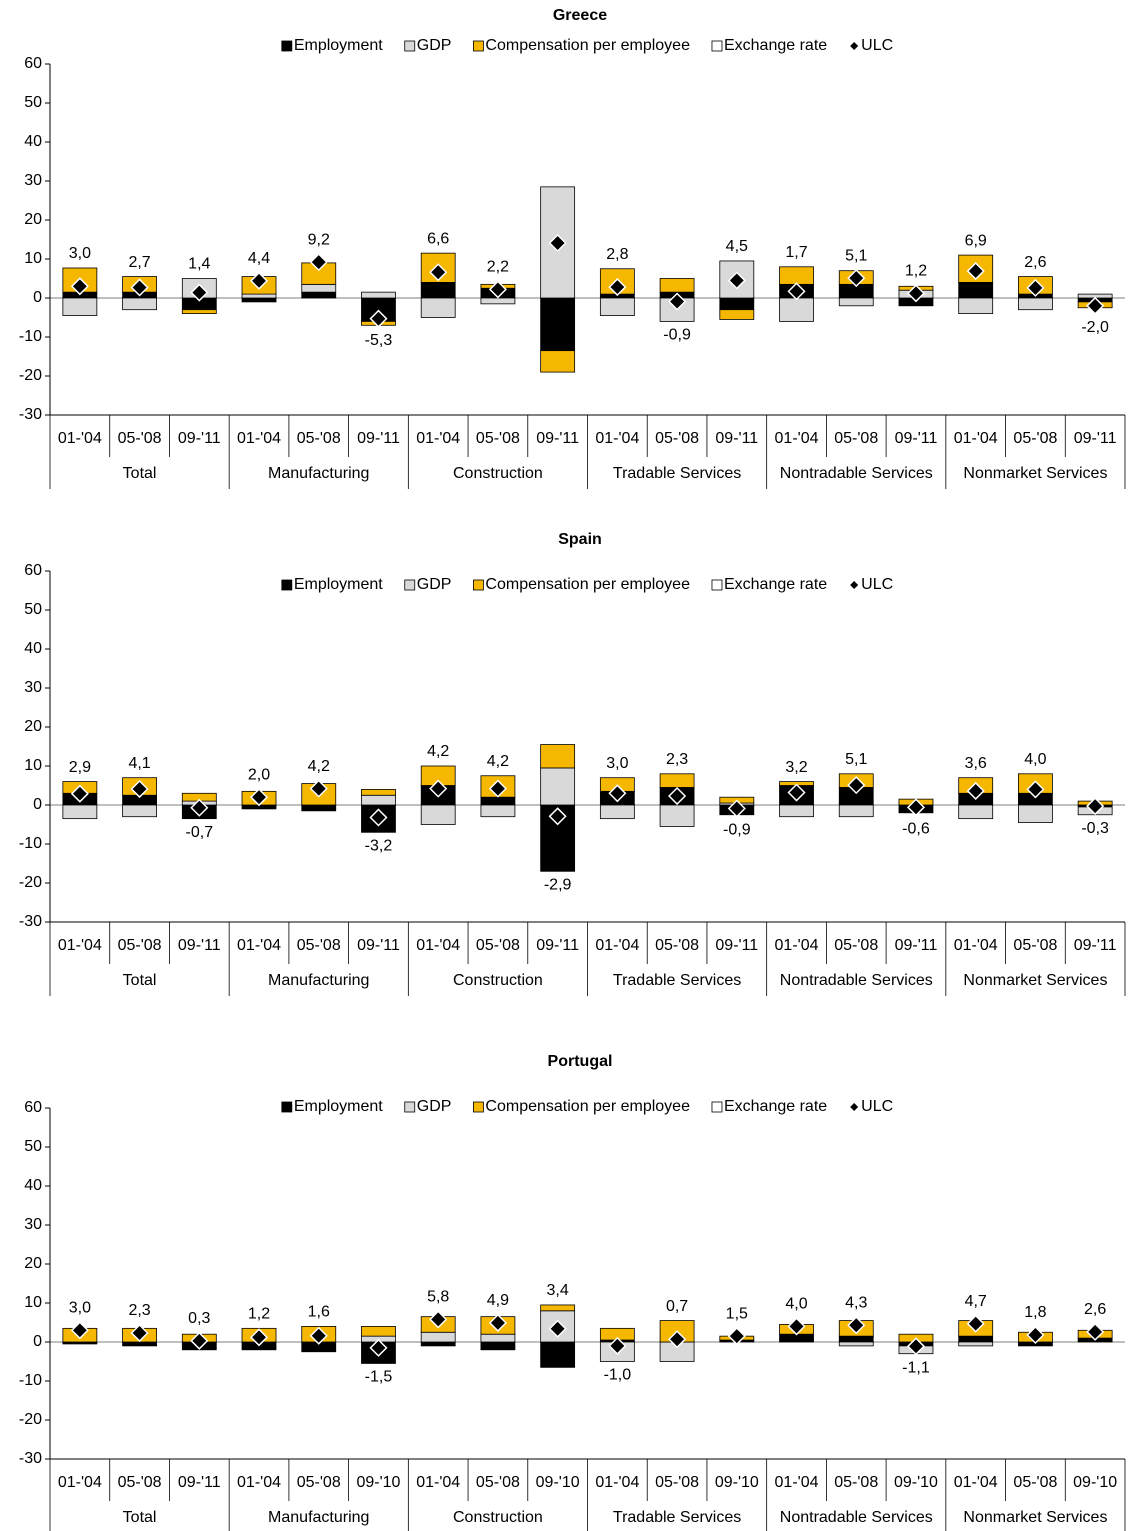 Image resolution: width=1131 pixels, height=1531 pixels. Describe the element at coordinates (916, 271) in the screenshot. I see `data-label: 1,2` at that location.